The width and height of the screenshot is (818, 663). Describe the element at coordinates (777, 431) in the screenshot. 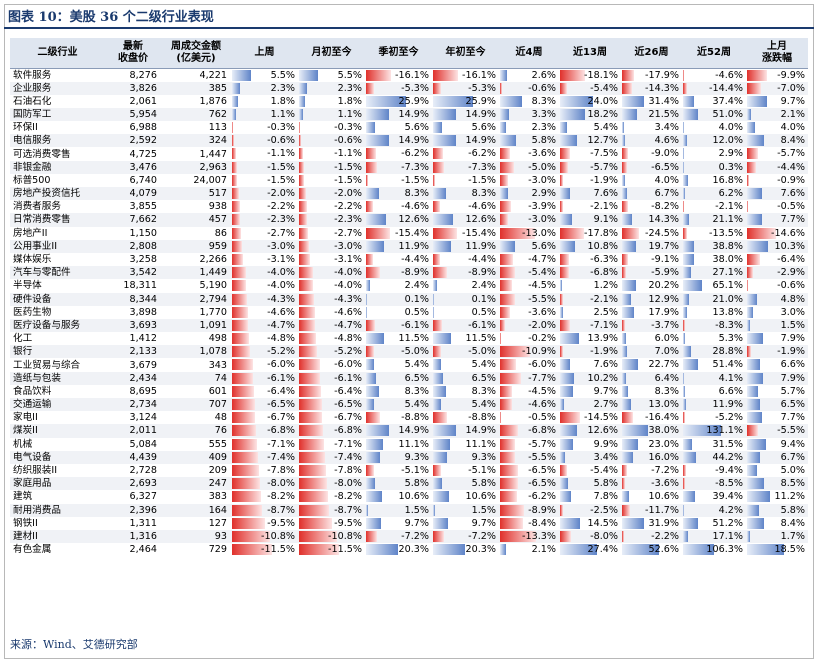

I see `performance-cell: -5.5%` at that location.